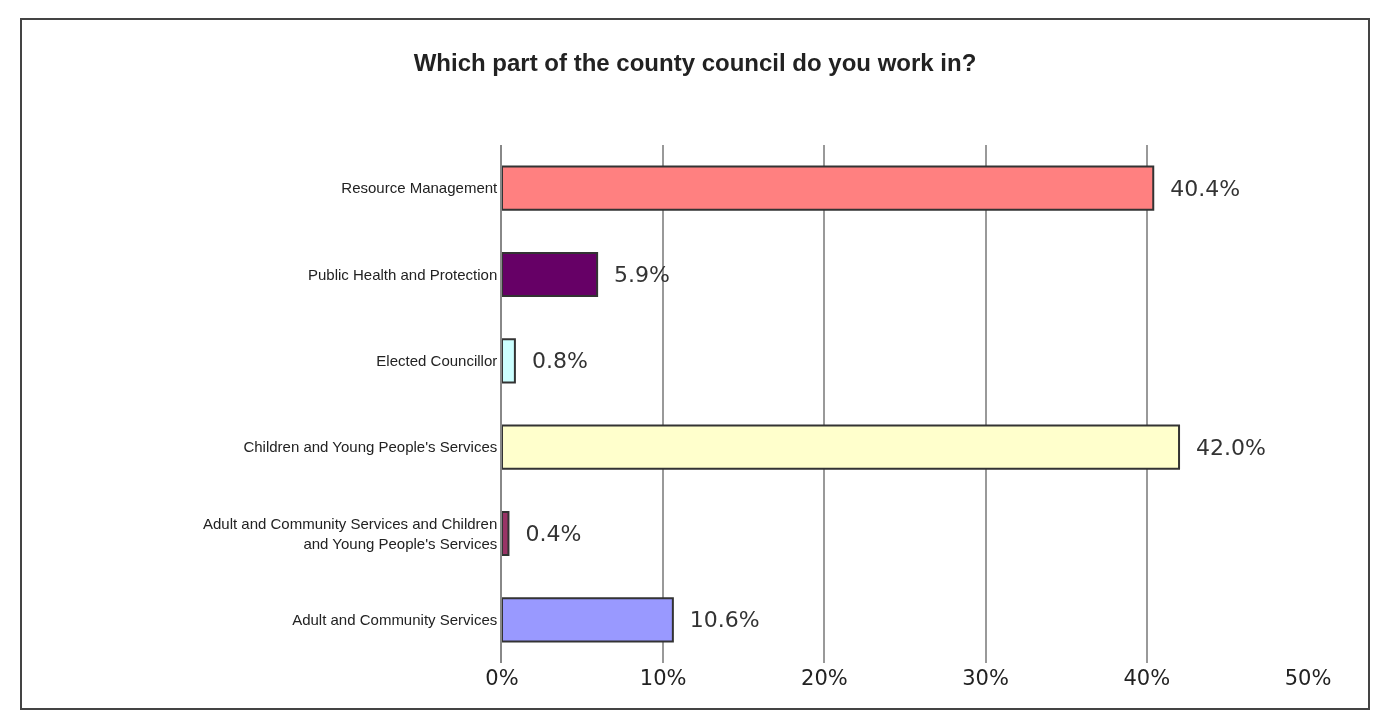 Image resolution: width=1375 pixels, height=715 pixels. Describe the element at coordinates (350, 533) in the screenshot. I see `y-tick-label: Adult and Community Services and Children and Young People's Services` at that location.